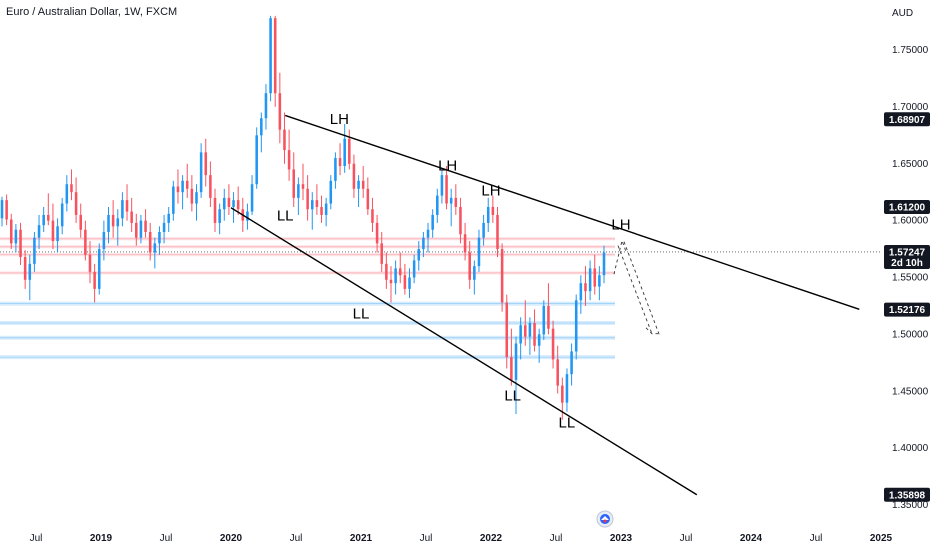 This screenshot has width=932, height=550. What do you see at coordinates (490, 191) in the screenshot?
I see `annotation-lh-2: LH` at bounding box center [490, 191].